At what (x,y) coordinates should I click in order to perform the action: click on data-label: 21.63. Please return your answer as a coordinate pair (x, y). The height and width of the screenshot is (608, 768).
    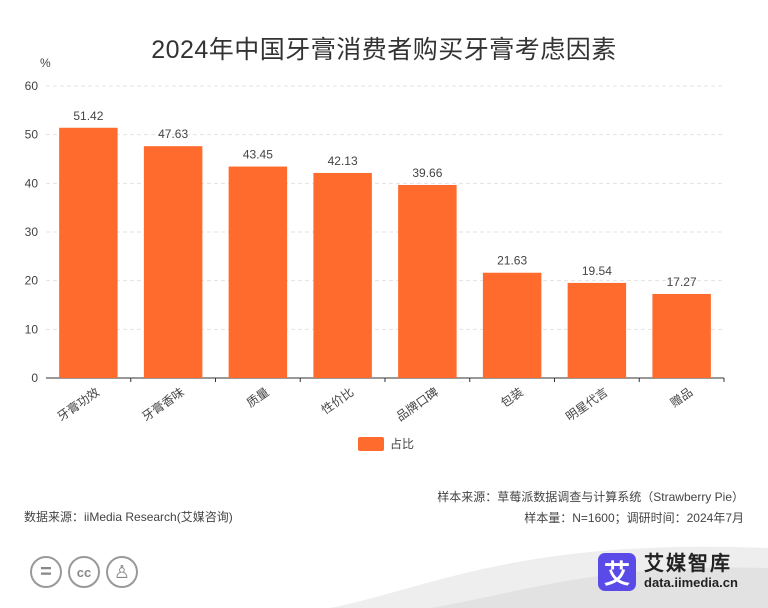
    Looking at the image, I should click on (512, 261).